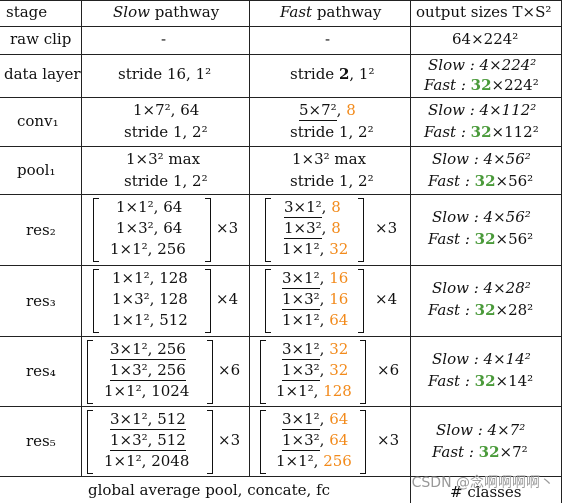 The image size is (562, 503). Describe the element at coordinates (148, 420) in the screenshot. I see `slow-res5-kernel: 3×1², 512` at that location.